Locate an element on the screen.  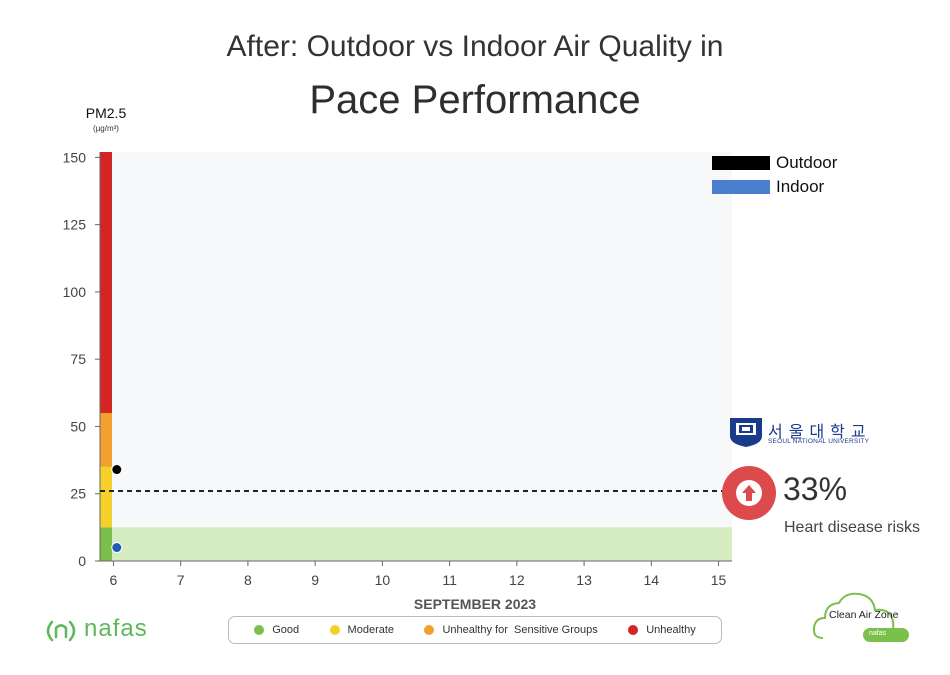
x-tick-label-6: 6 is located at coordinates (114, 580).